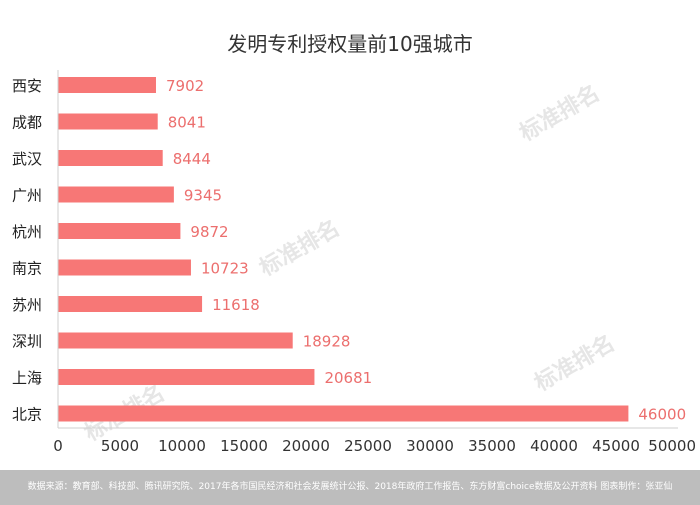 The width and height of the screenshot is (700, 505). Describe the element at coordinates (350, 44) in the screenshot. I see `chart-title: 发明专利授权量前10强城市` at that location.